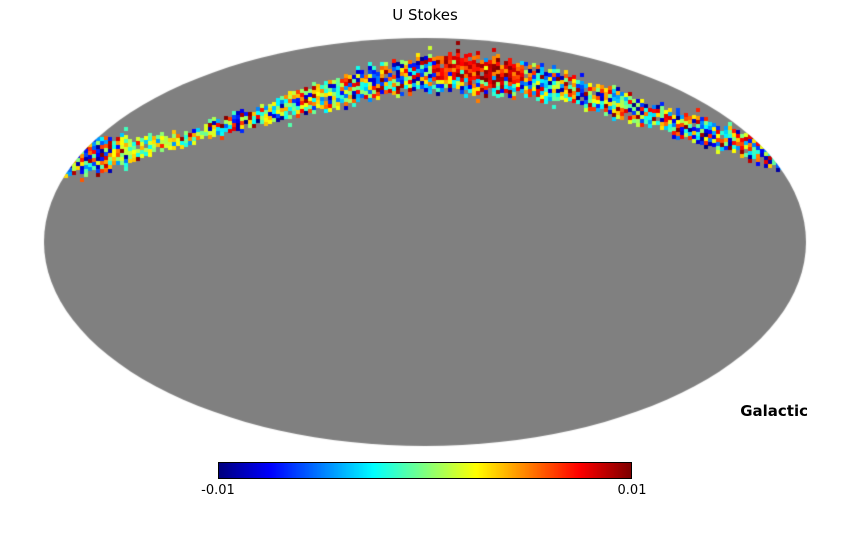 The height and width of the screenshot is (540, 850). I want to click on colorbar-max-label: 0.01, so click(632, 490).